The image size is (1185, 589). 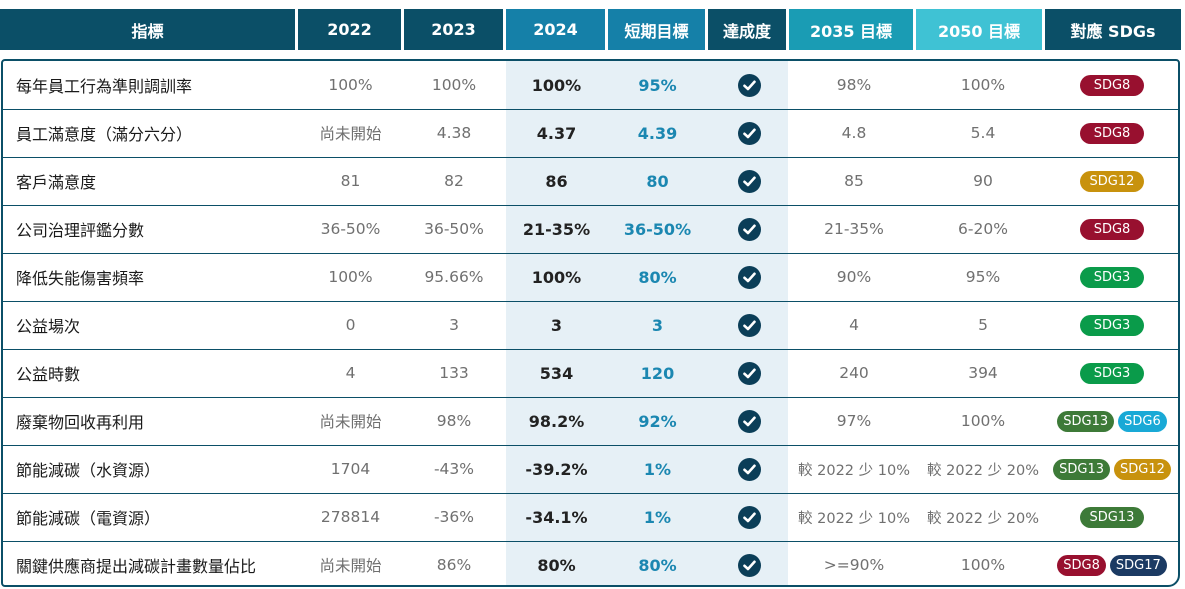 What do you see at coordinates (556, 229) in the screenshot?
I see `value-2024: 21-35%` at bounding box center [556, 229].